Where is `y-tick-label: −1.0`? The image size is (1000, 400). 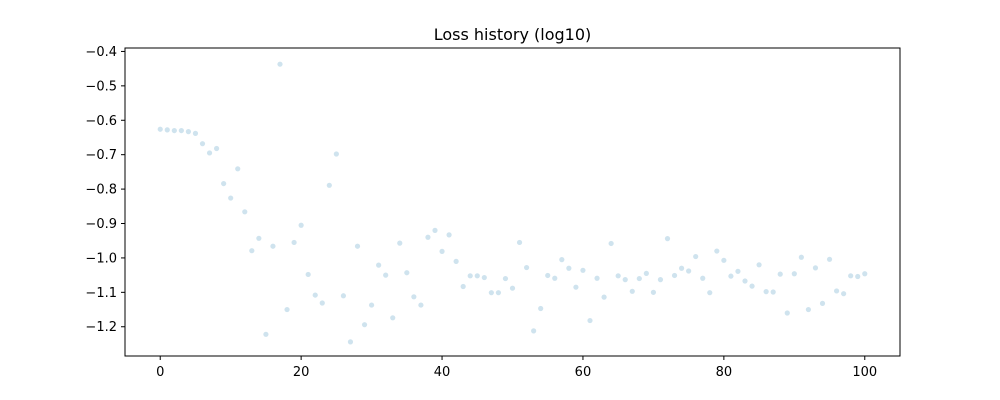
y-tick-label: −1.0 is located at coordinates (101, 258).